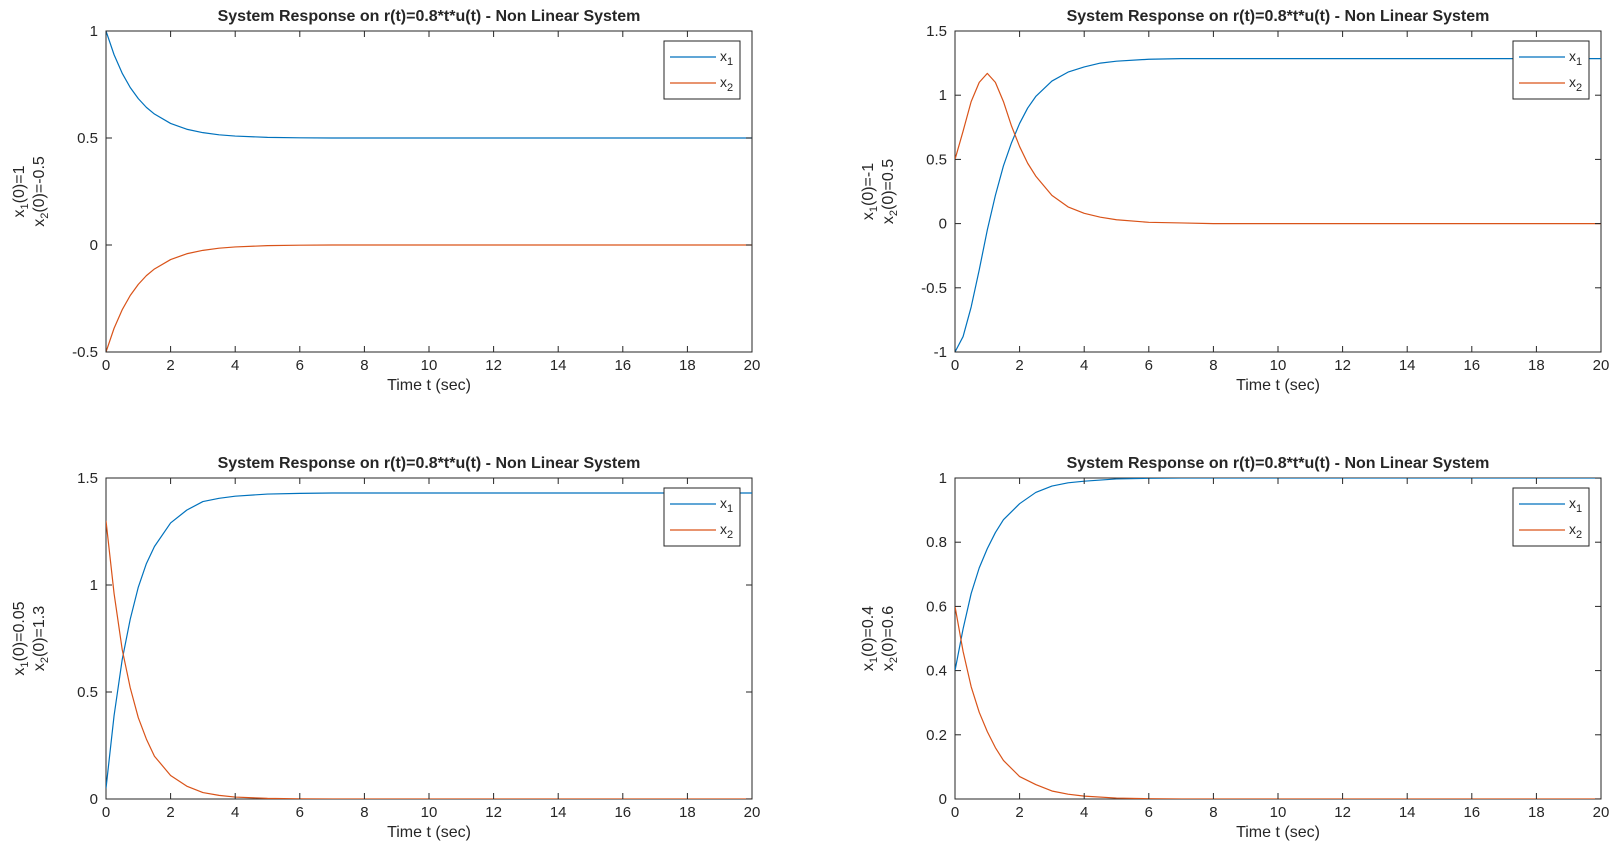  What do you see at coordinates (955, 365) in the screenshot?
I see `x-tick-label: 0` at bounding box center [955, 365].